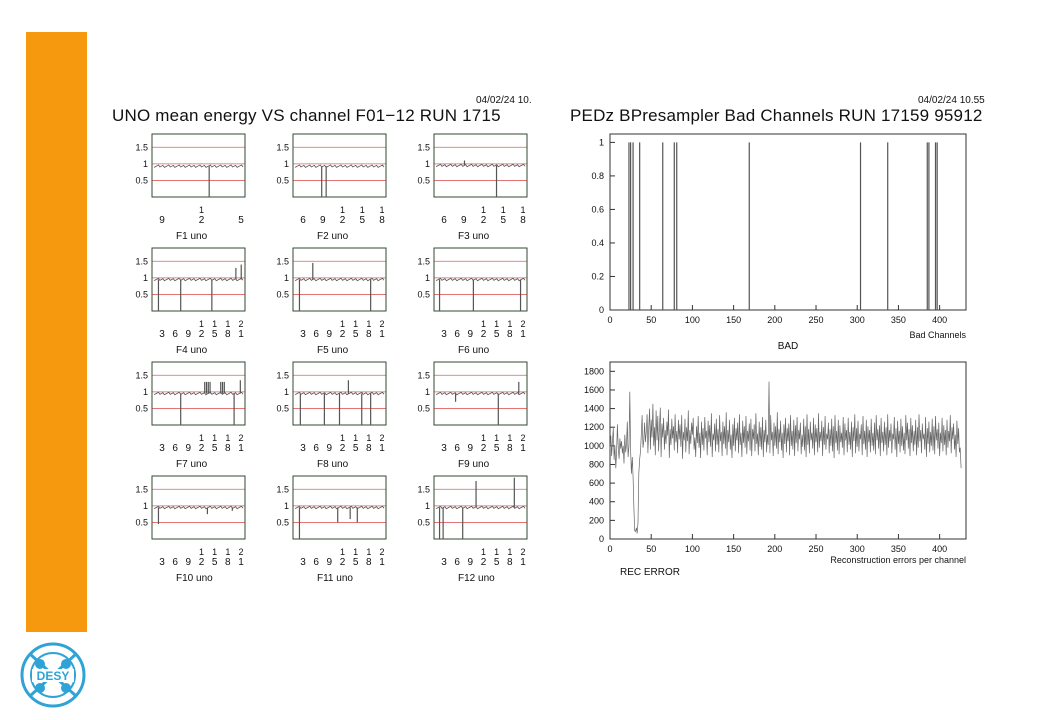 The width and height of the screenshot is (1040, 720). I want to click on panel-title: F10 uno, so click(194, 578).